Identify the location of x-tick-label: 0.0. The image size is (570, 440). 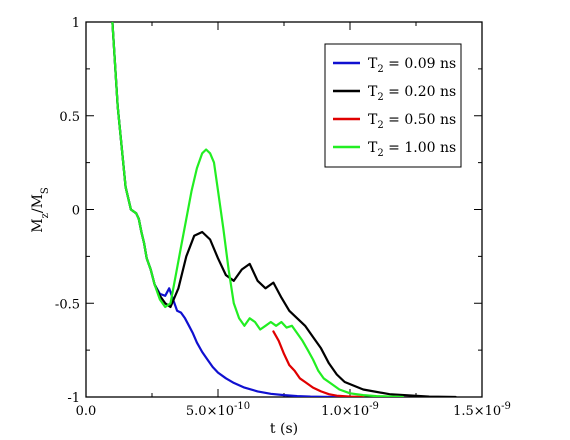
(86, 411).